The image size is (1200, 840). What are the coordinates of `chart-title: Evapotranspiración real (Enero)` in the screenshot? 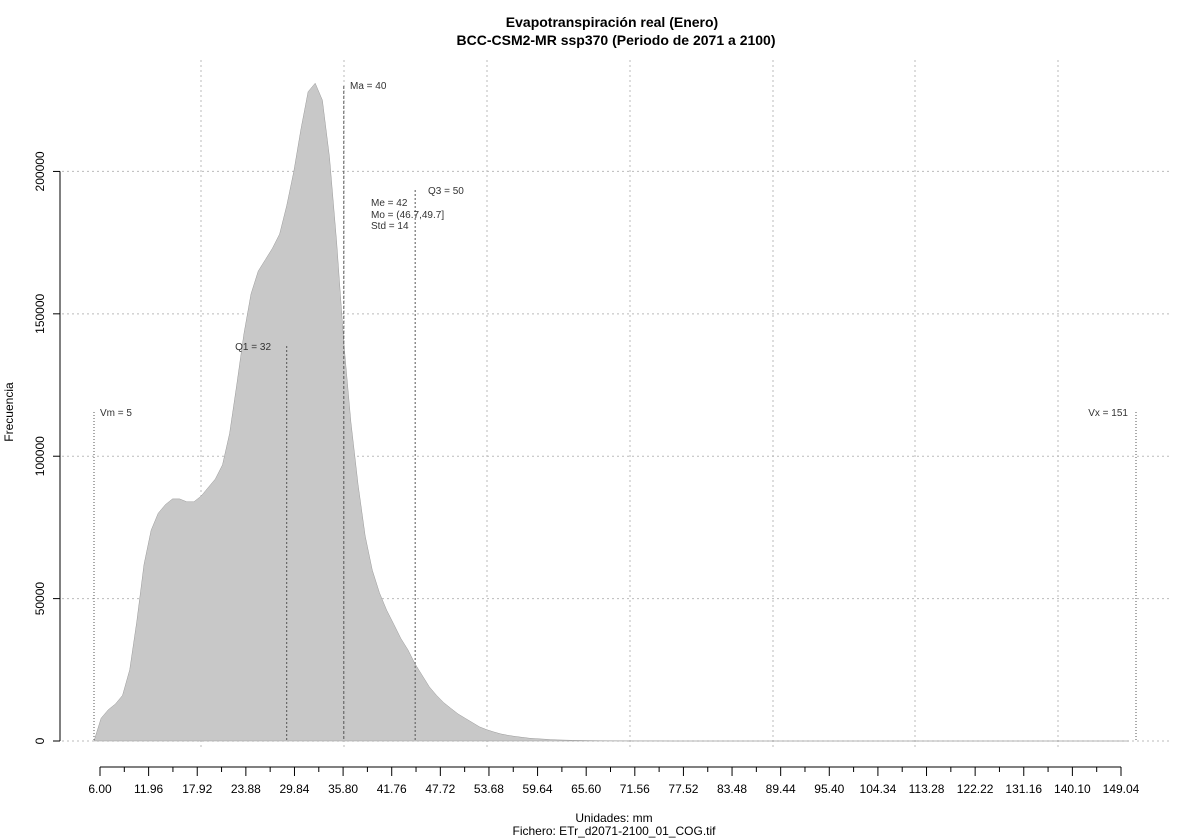 It's located at (612, 22).